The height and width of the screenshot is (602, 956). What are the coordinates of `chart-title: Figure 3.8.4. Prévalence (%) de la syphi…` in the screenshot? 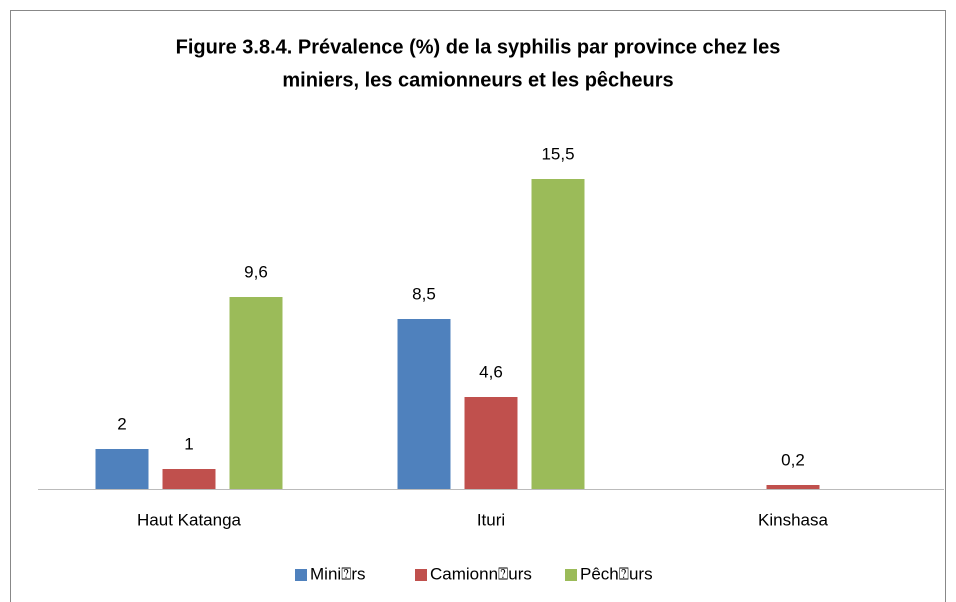 It's located at (478, 47).